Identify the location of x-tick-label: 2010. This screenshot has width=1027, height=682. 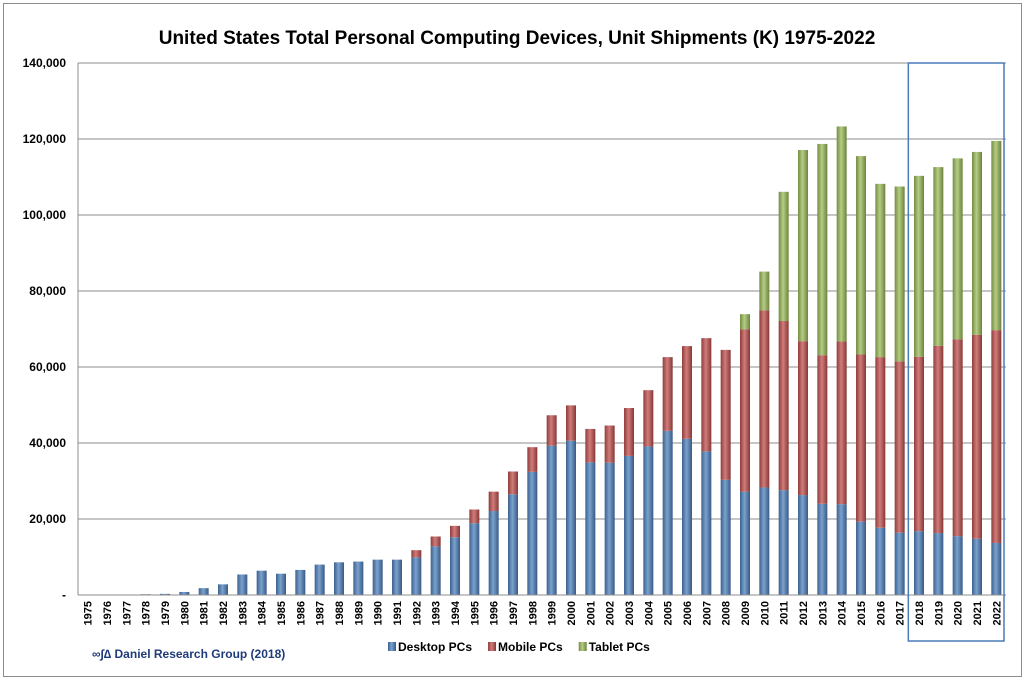
(765, 613).